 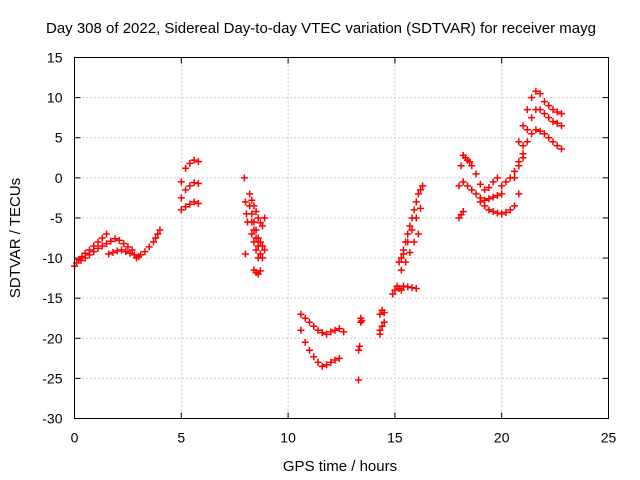 I want to click on x-tick-label: 5, so click(x=181, y=438).